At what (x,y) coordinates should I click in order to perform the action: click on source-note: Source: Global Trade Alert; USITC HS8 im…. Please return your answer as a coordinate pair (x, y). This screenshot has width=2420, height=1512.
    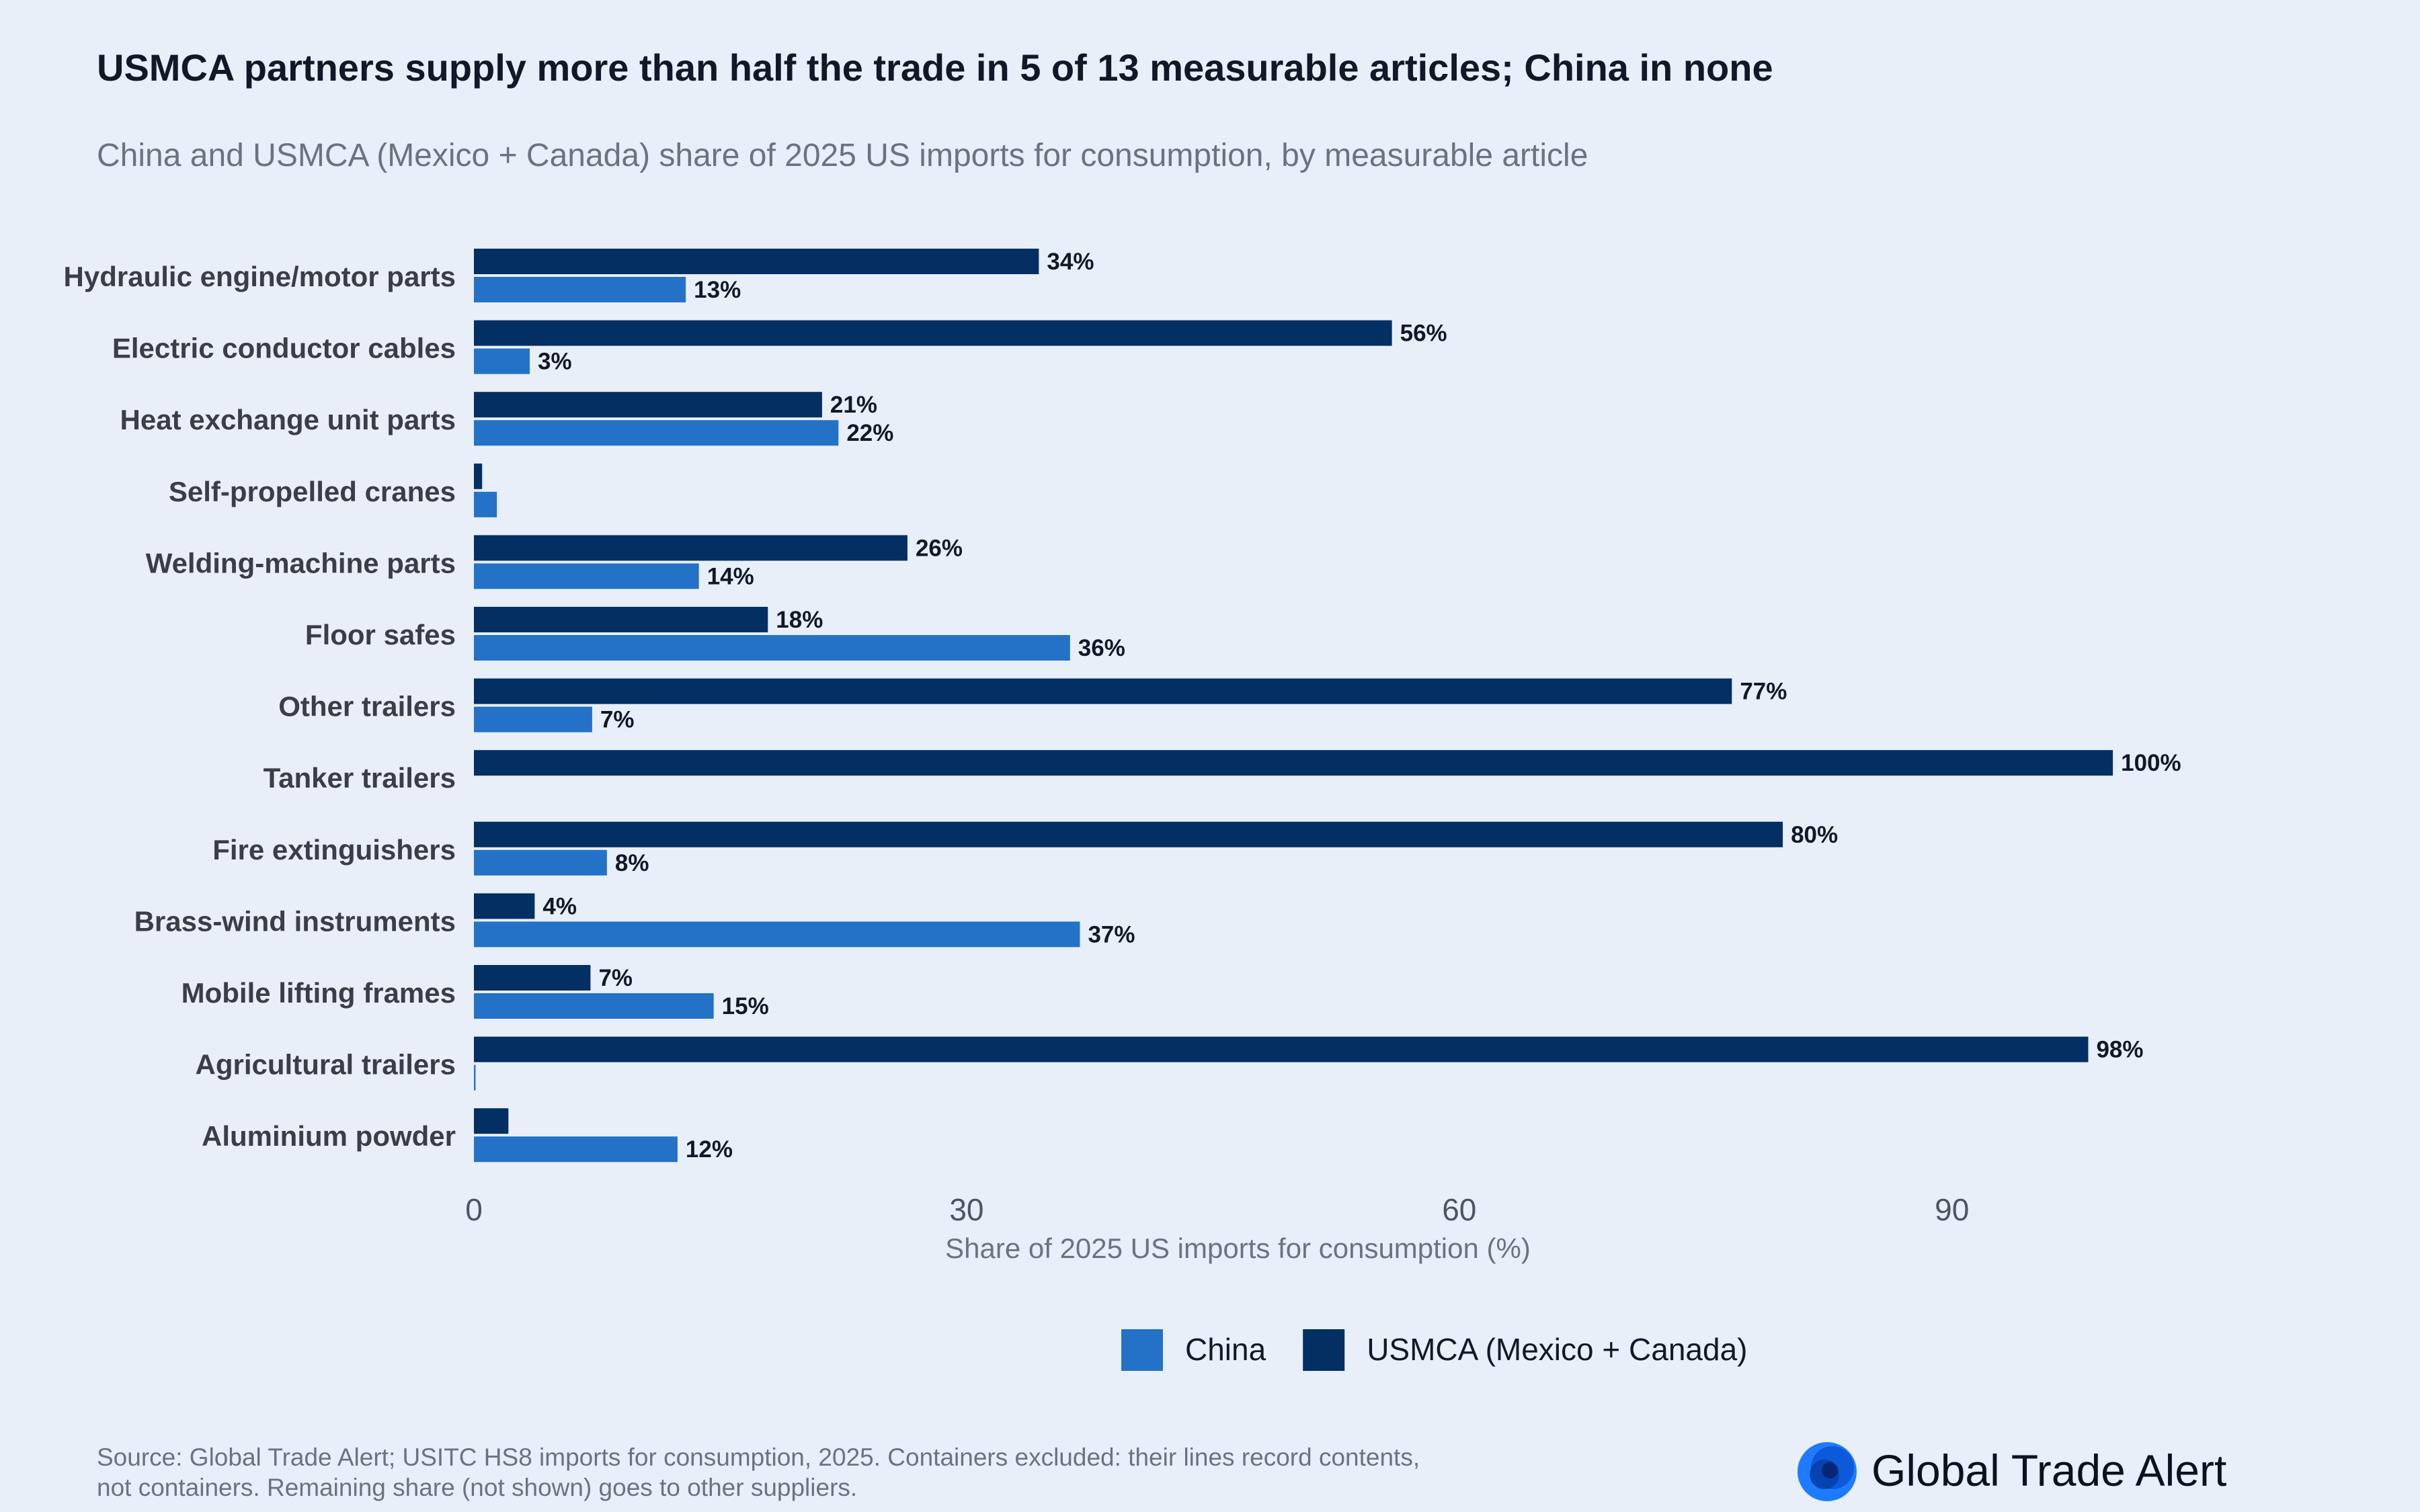
    Looking at the image, I should click on (759, 1472).